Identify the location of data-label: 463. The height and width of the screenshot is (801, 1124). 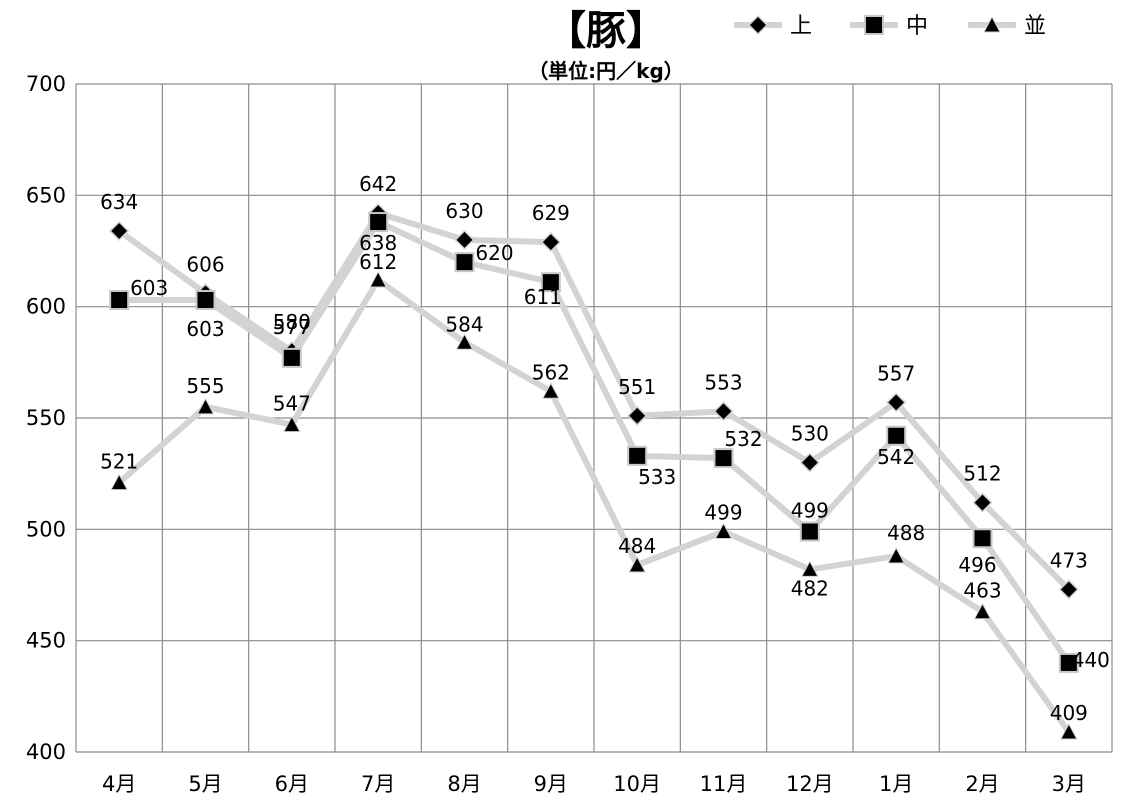
(982, 591).